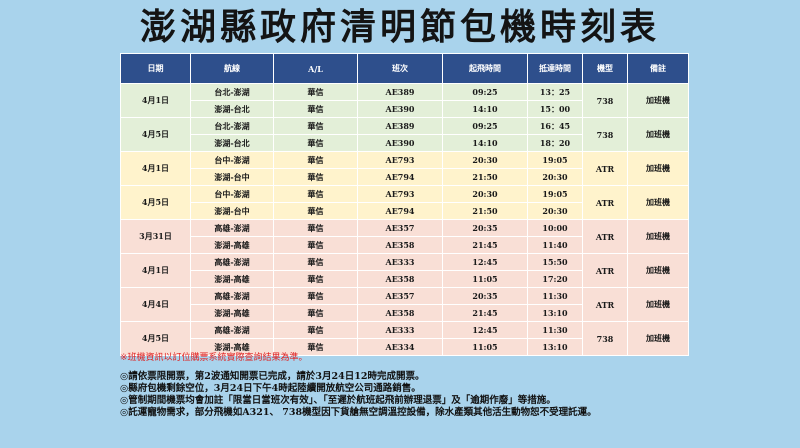 The width and height of the screenshot is (800, 448). What do you see at coordinates (555, 279) in the screenshot?
I see `arrival-cell: 17:20` at bounding box center [555, 279].